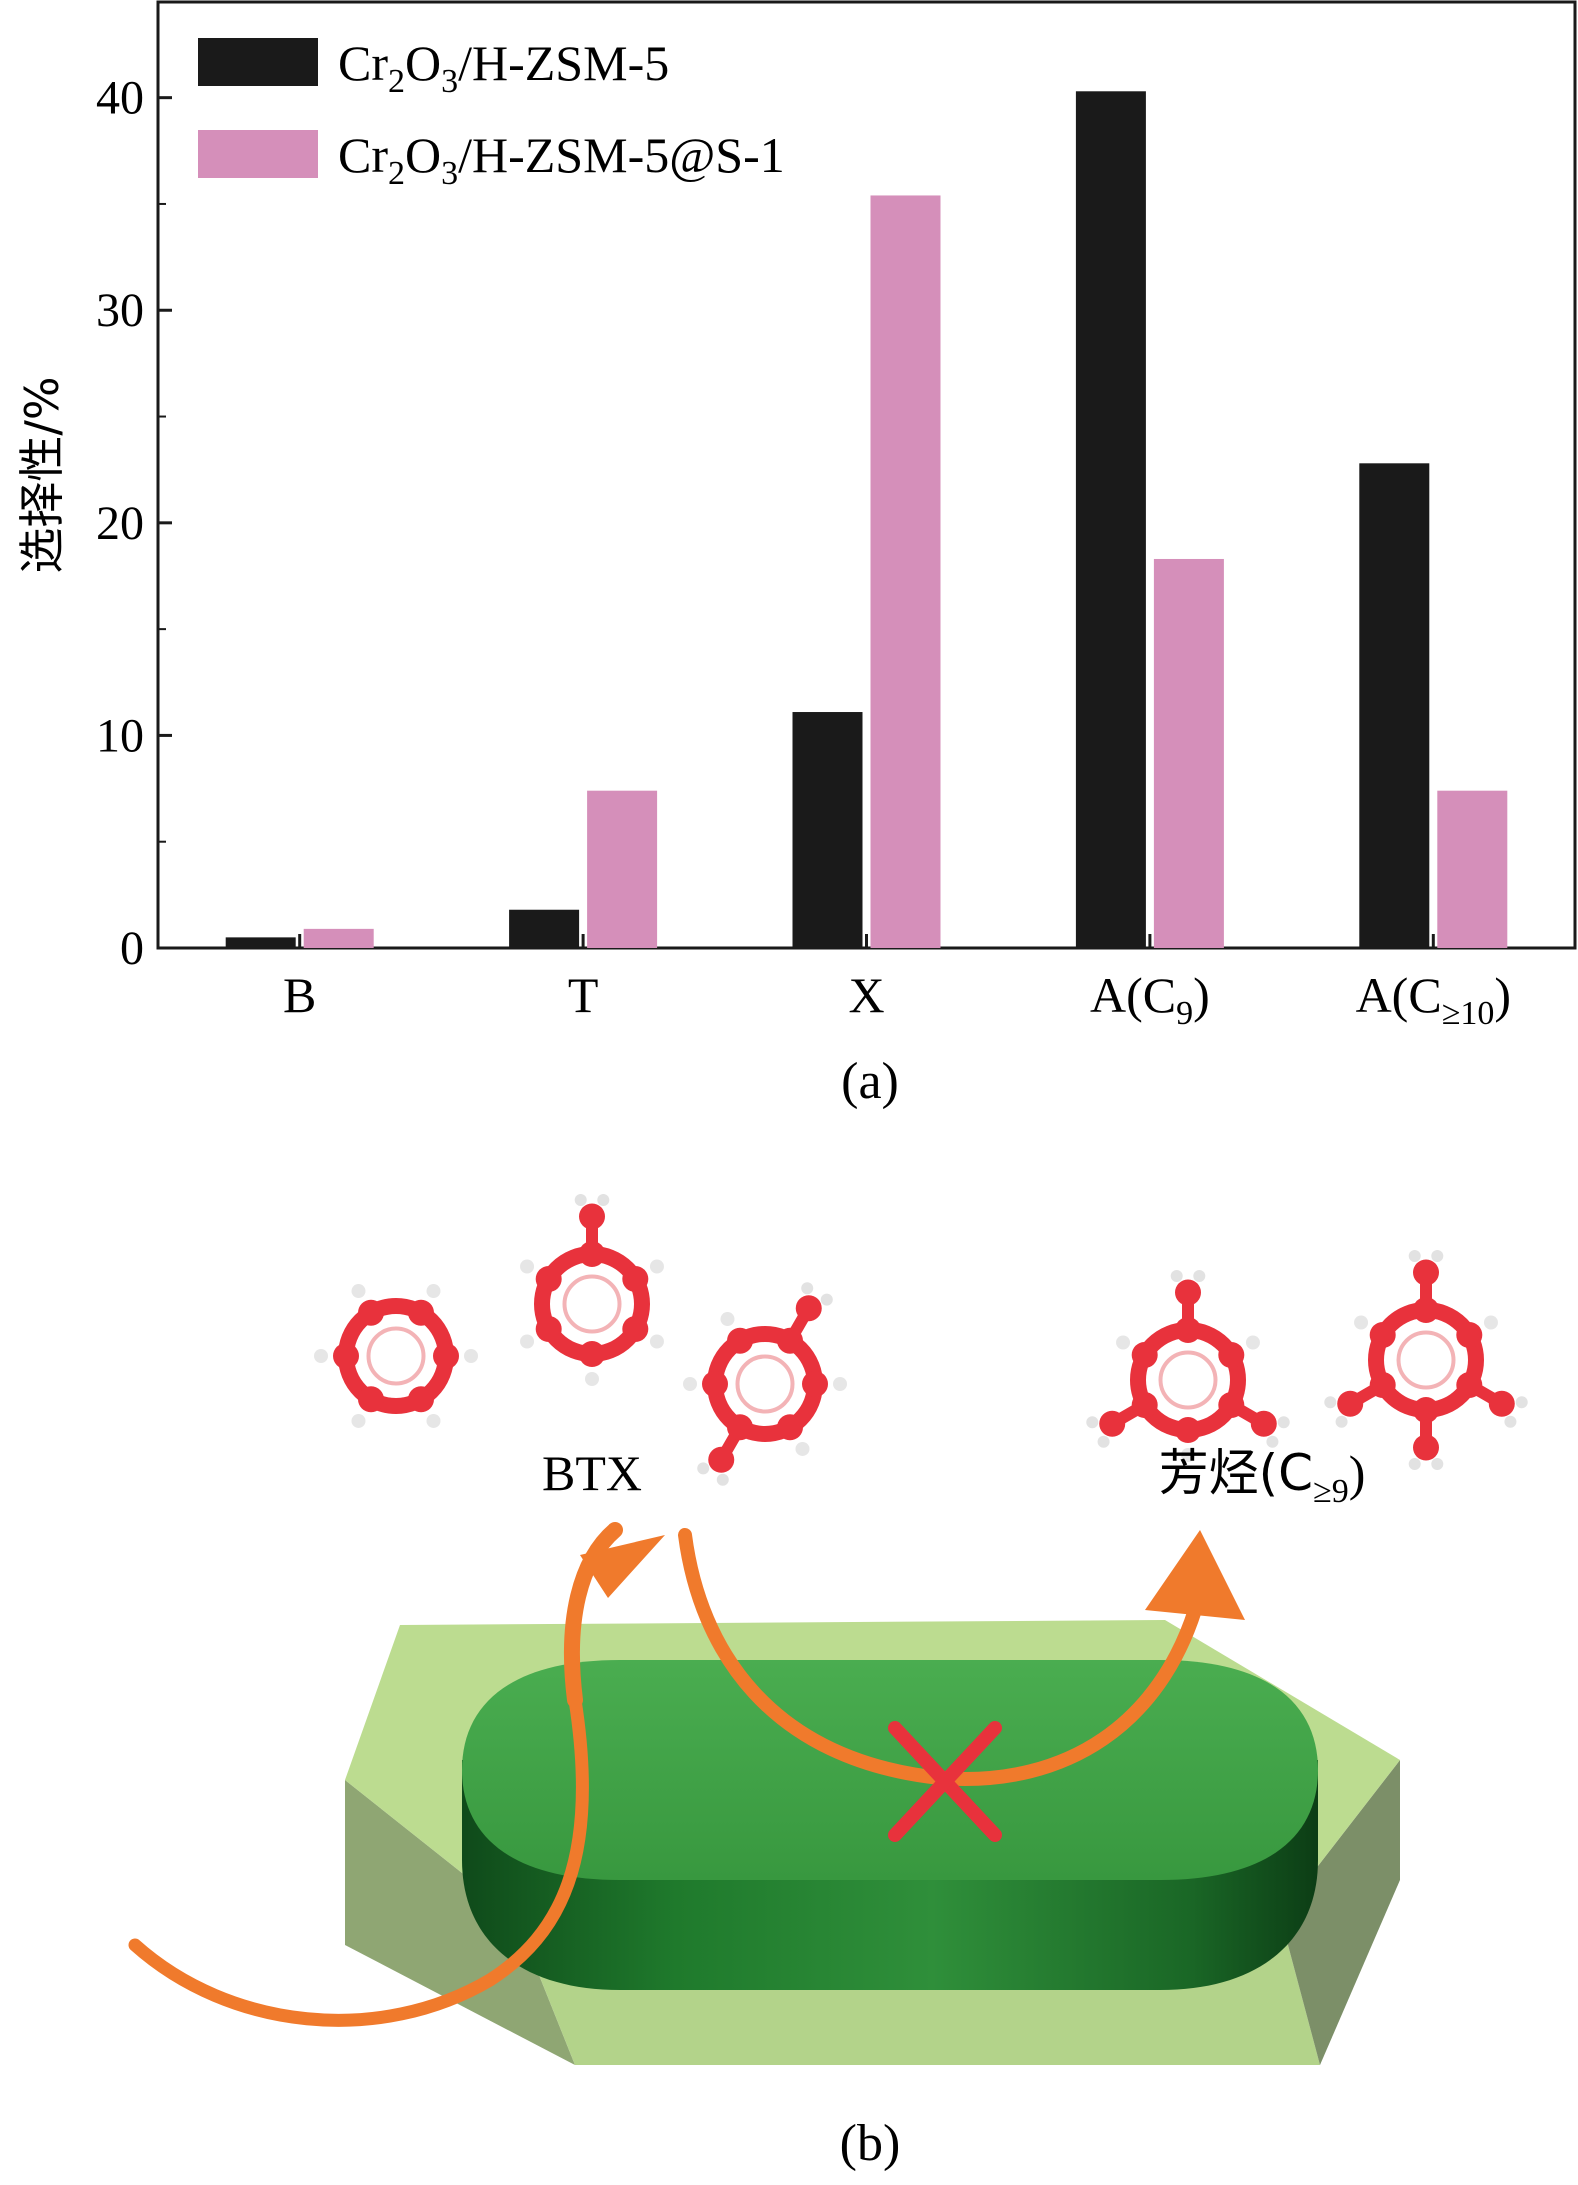 This screenshot has width=1578, height=2185. I want to click on x-tick-label-0: B, so click(299, 995).